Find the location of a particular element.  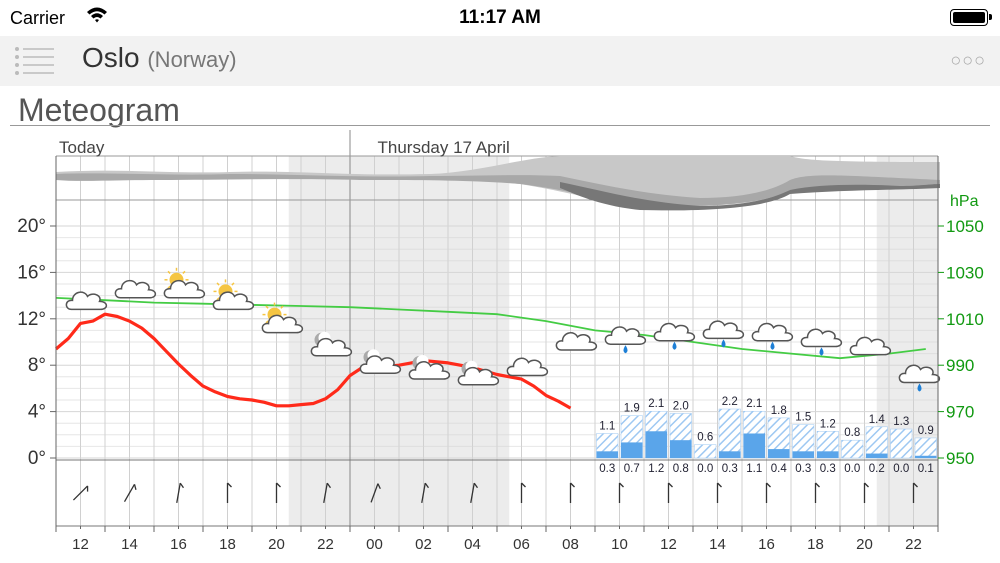

precip-max-label: 1.3 is located at coordinates (901, 422).